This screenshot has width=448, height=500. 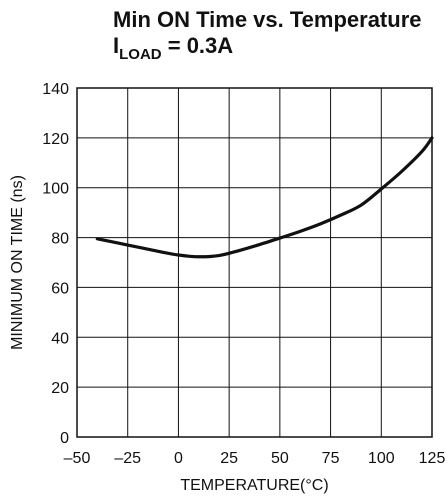 What do you see at coordinates (60, 239) in the screenshot?
I see `y-tick-label: 80` at bounding box center [60, 239].